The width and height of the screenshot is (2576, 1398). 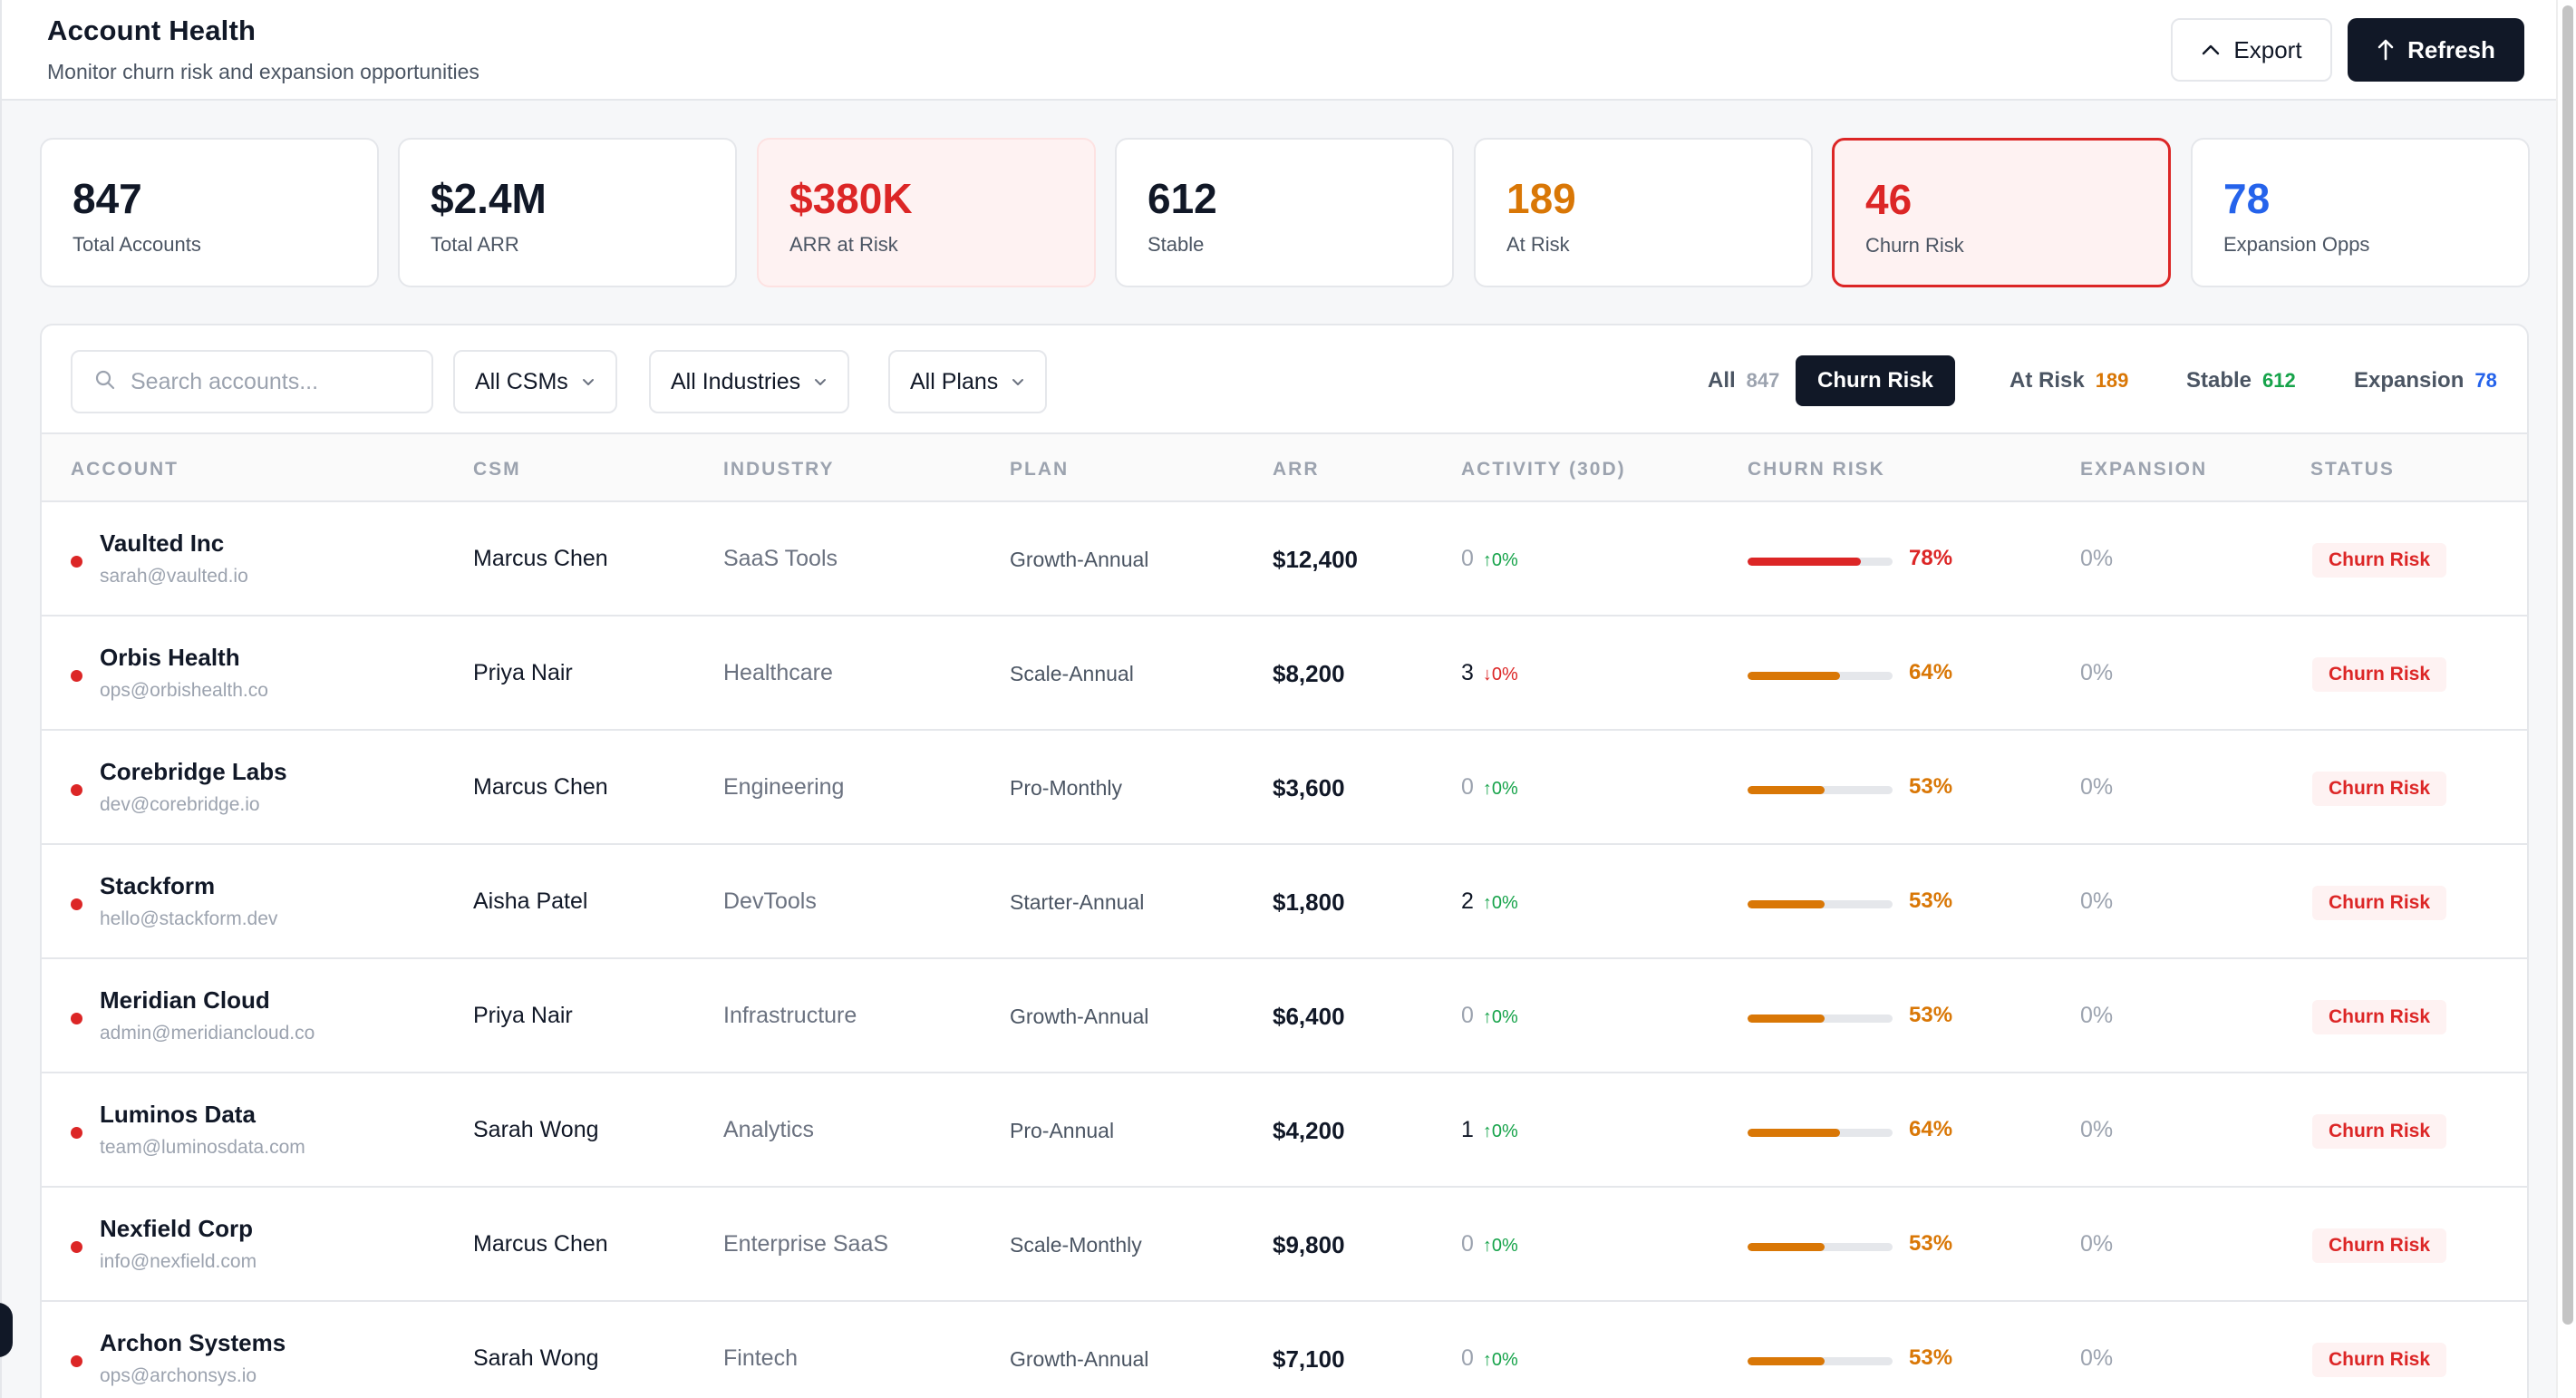 What do you see at coordinates (2047, 380) in the screenshot?
I see `tab-label: At Risk` at bounding box center [2047, 380].